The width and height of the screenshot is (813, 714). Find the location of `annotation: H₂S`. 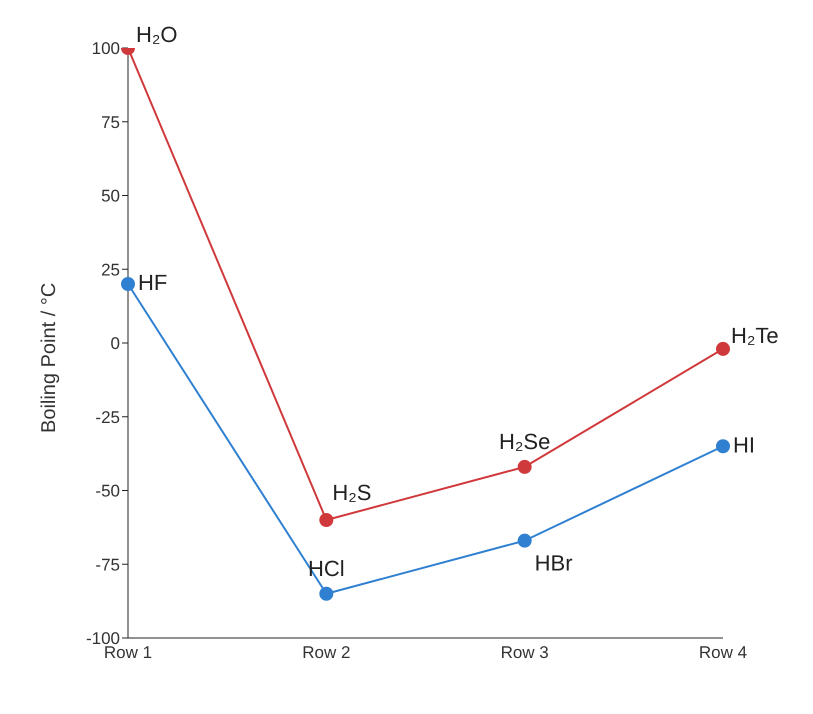

annotation: H₂S is located at coordinates (352, 492).